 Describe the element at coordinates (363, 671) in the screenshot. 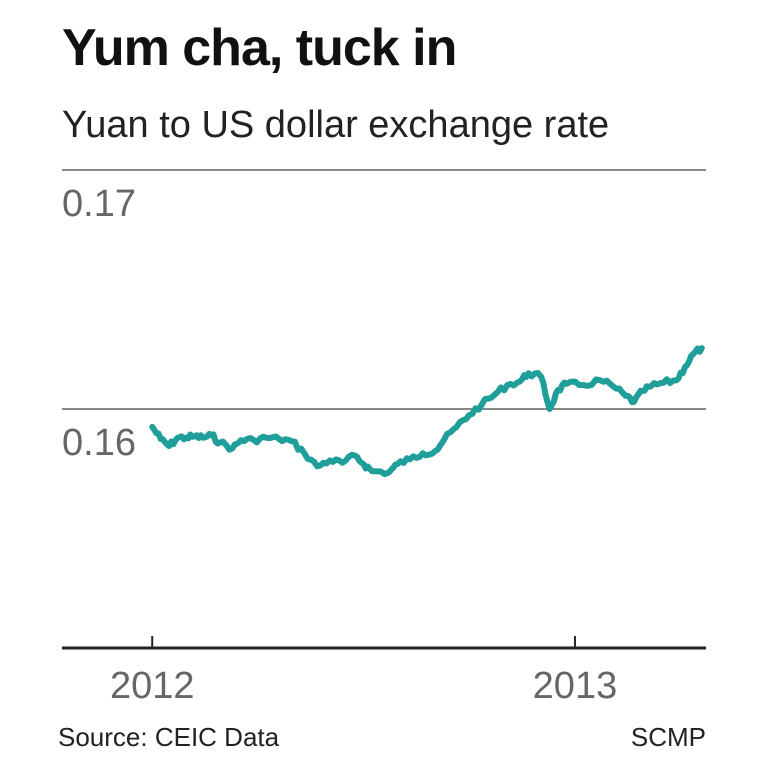

I see `axis-ticks: 2012 2013` at that location.